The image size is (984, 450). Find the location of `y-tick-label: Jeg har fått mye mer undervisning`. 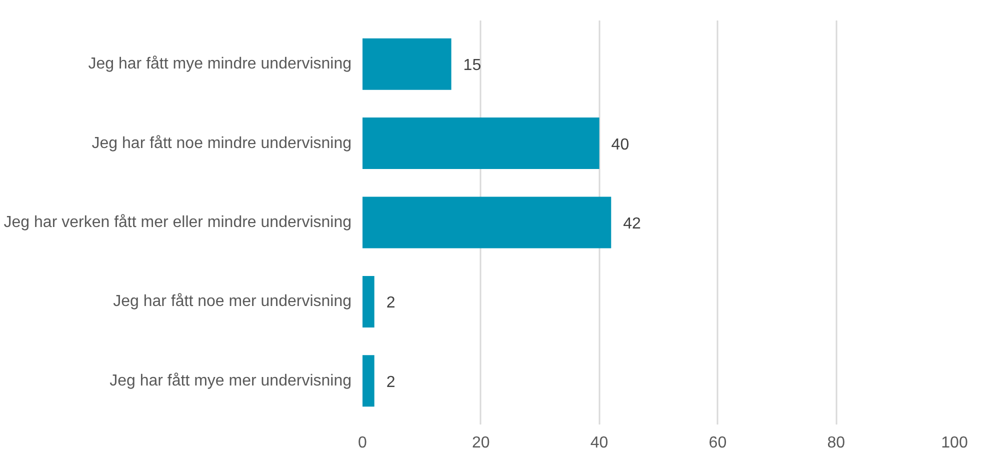

y-tick-label: Jeg har fått mye mer undervisning is located at coordinates (231, 381).